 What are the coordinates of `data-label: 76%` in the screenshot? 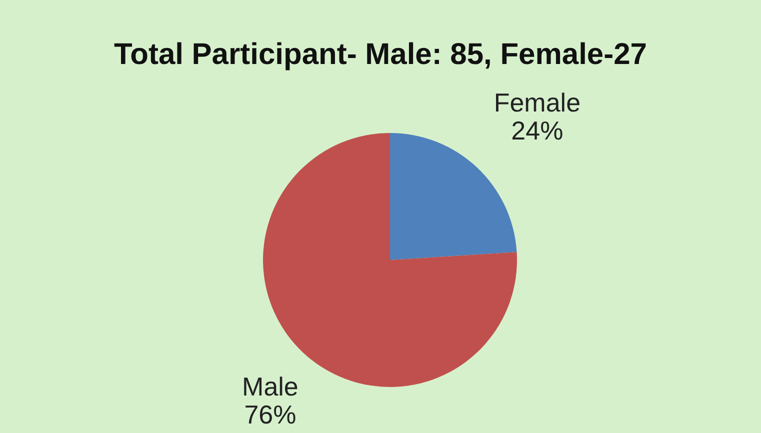 It's located at (270, 415).